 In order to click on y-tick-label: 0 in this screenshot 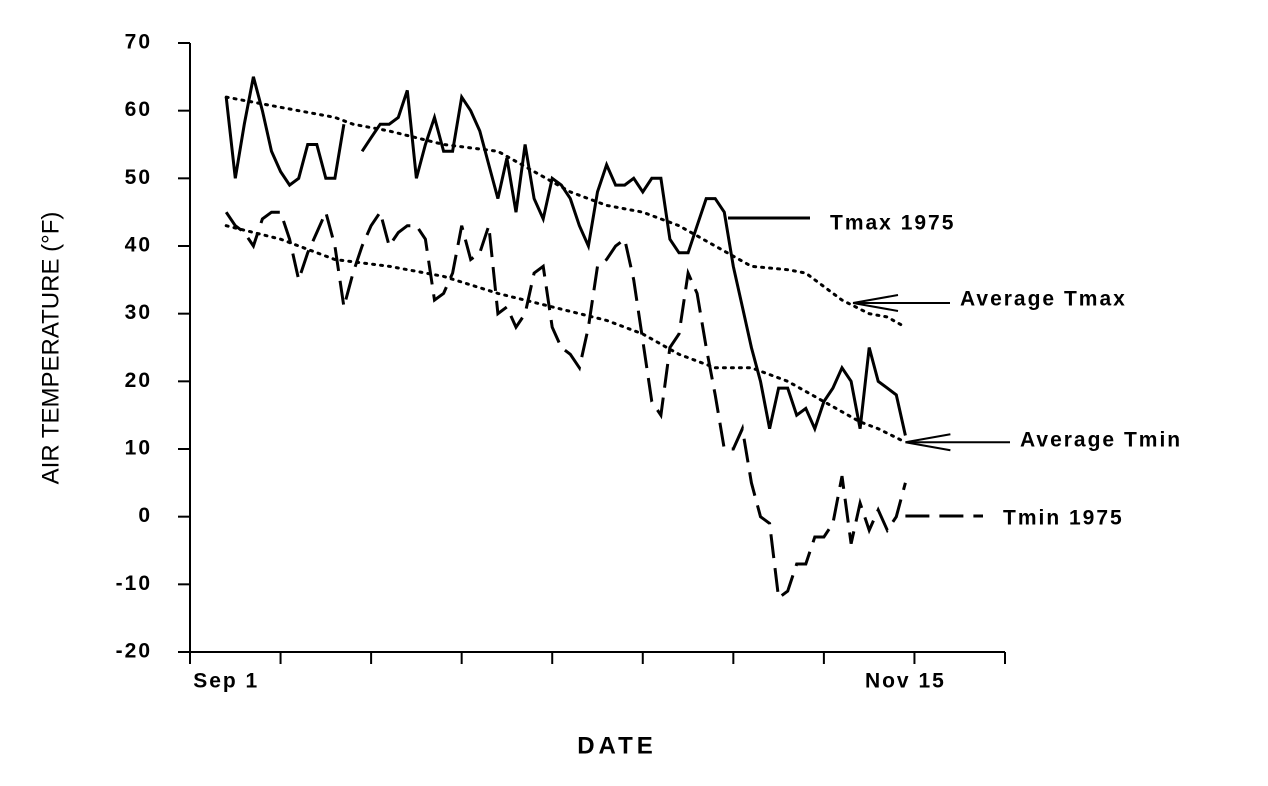, I will do `click(145, 515)`.